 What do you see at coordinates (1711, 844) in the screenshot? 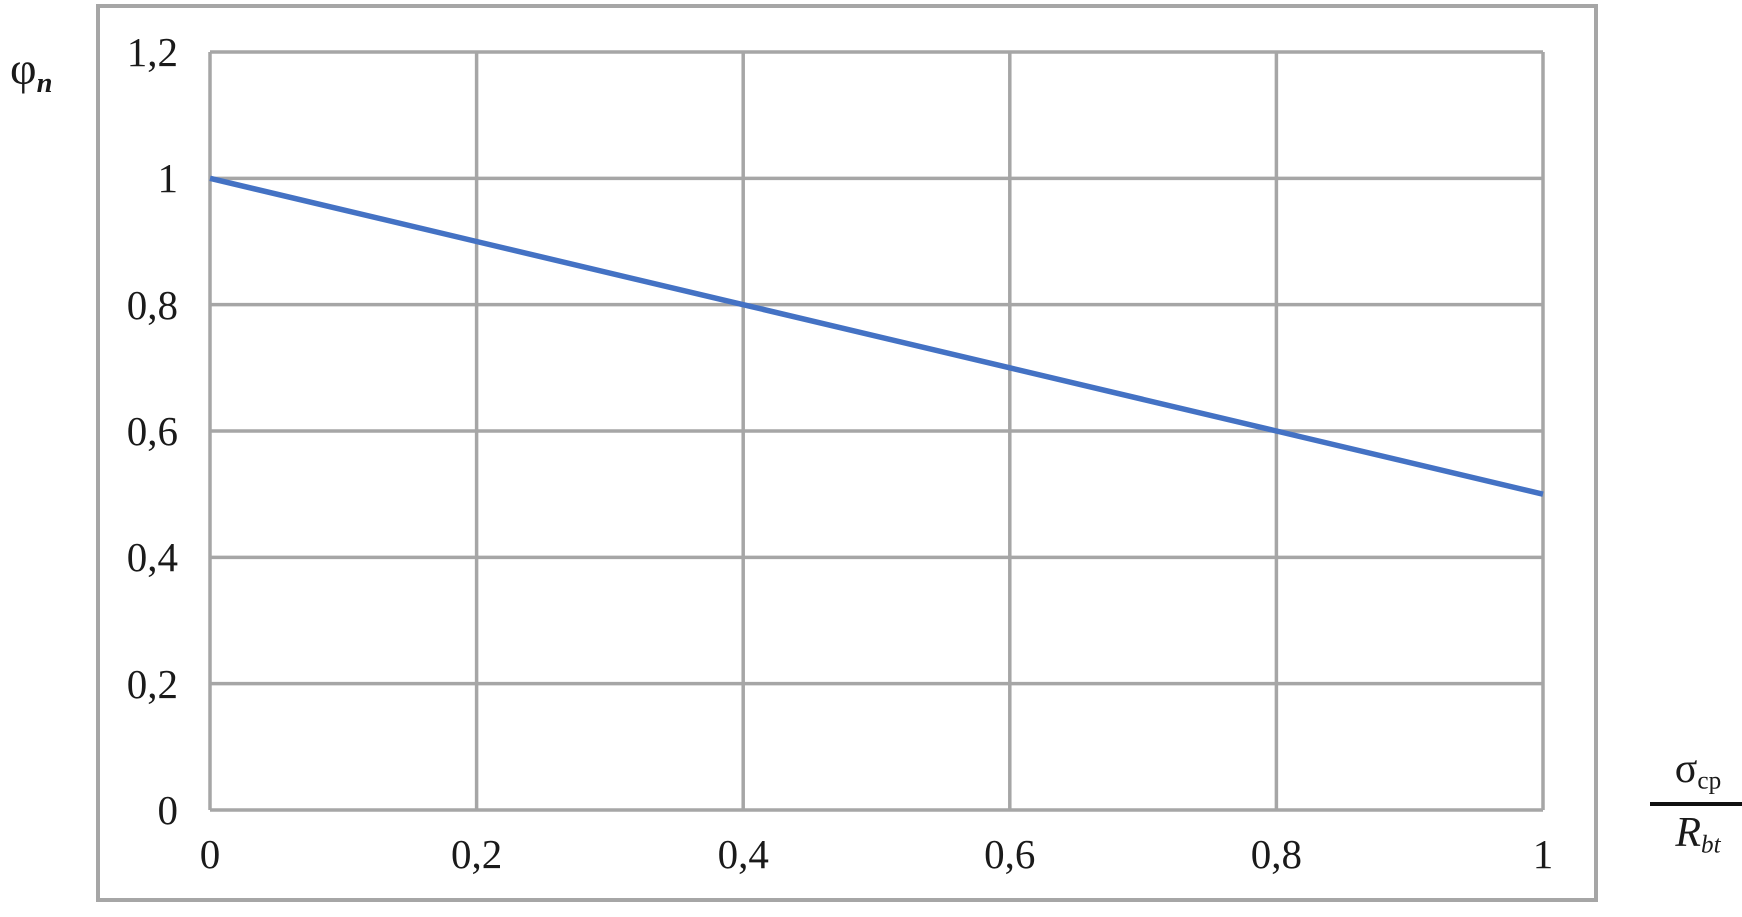
I see `r-subscript: bt` at bounding box center [1711, 844].